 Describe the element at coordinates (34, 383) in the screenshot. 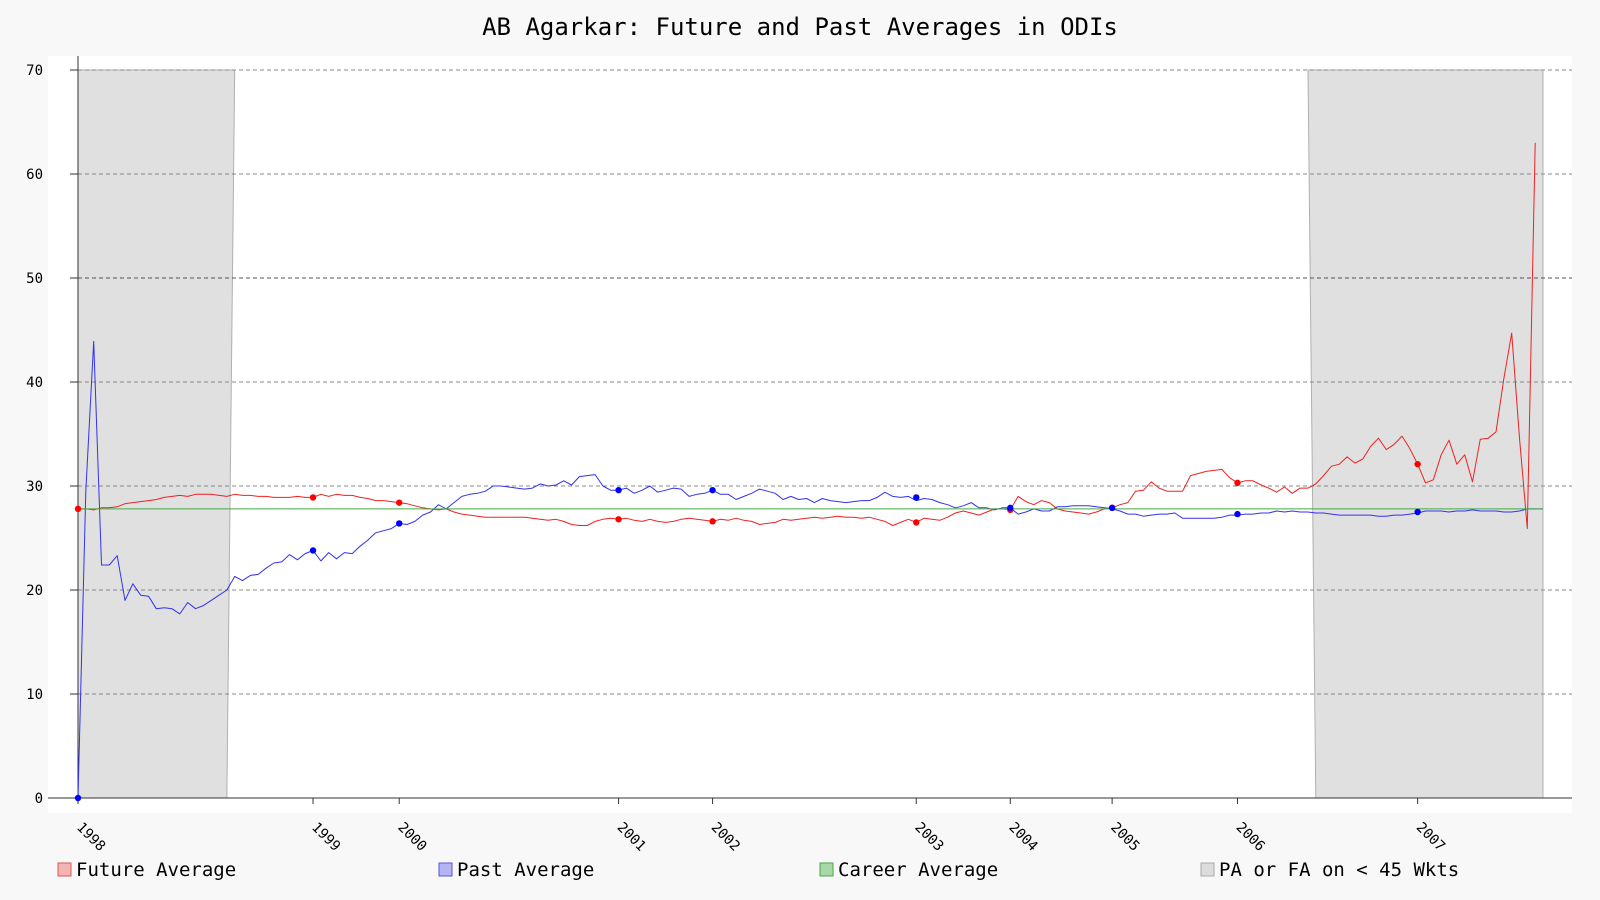

I see `y-tick-label: 40` at that location.